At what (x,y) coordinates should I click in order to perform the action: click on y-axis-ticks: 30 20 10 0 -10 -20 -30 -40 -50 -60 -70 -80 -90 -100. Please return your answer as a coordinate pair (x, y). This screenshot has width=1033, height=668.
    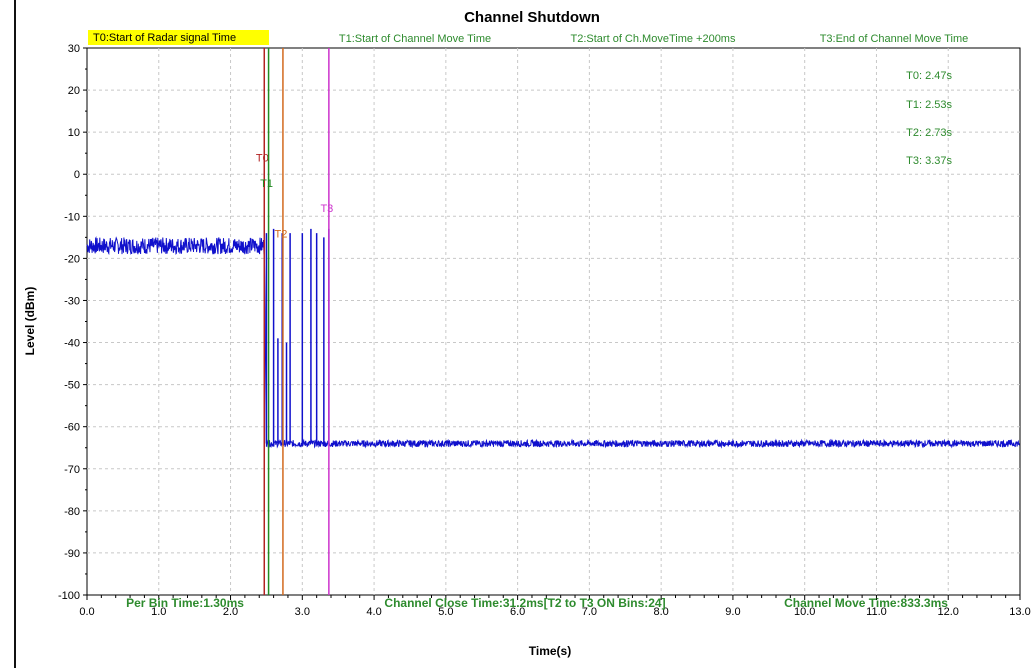
    Looking at the image, I should click on (72, 322).